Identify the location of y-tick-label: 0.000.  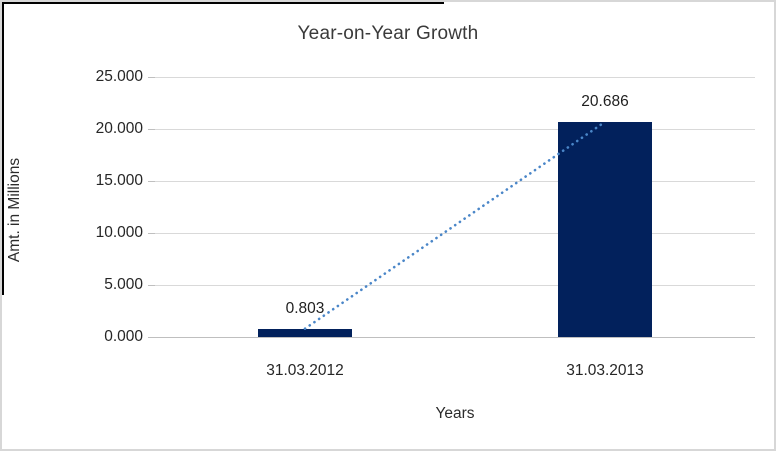
(123, 336).